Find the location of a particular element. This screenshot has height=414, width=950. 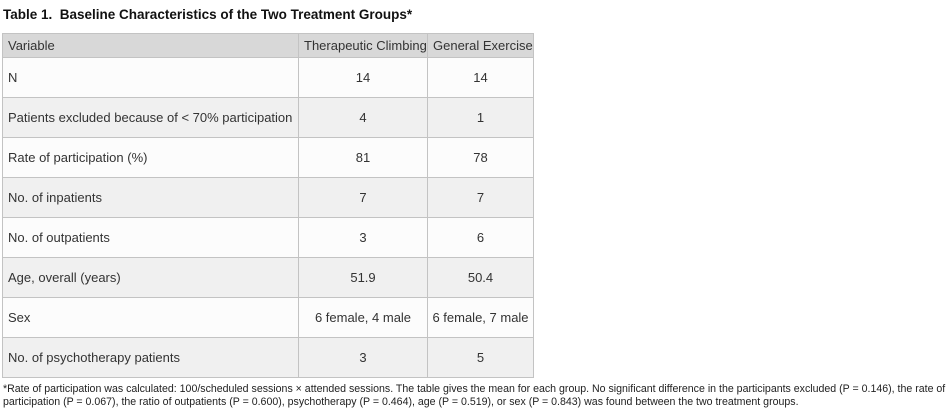

column-header-therapeutic-climbing: Therapeutic Climbing is located at coordinates (363, 45).